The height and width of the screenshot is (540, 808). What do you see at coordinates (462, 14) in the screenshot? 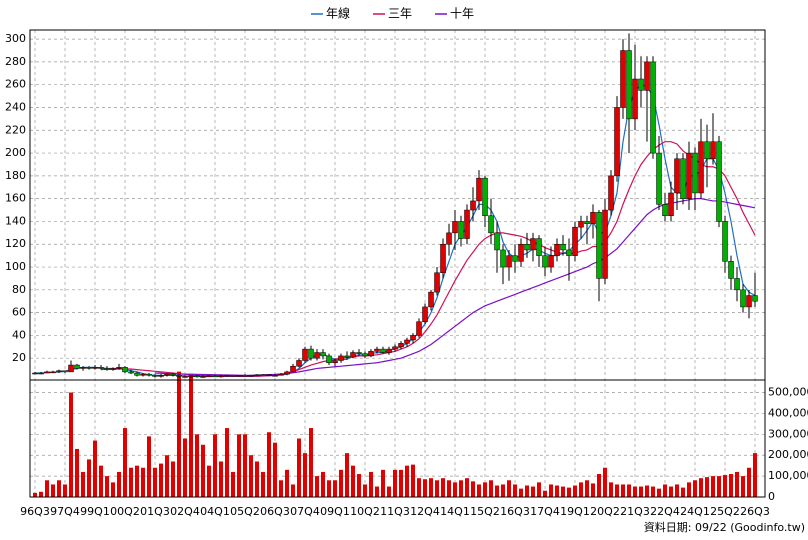
I see `legend-label: 十年` at bounding box center [462, 14].